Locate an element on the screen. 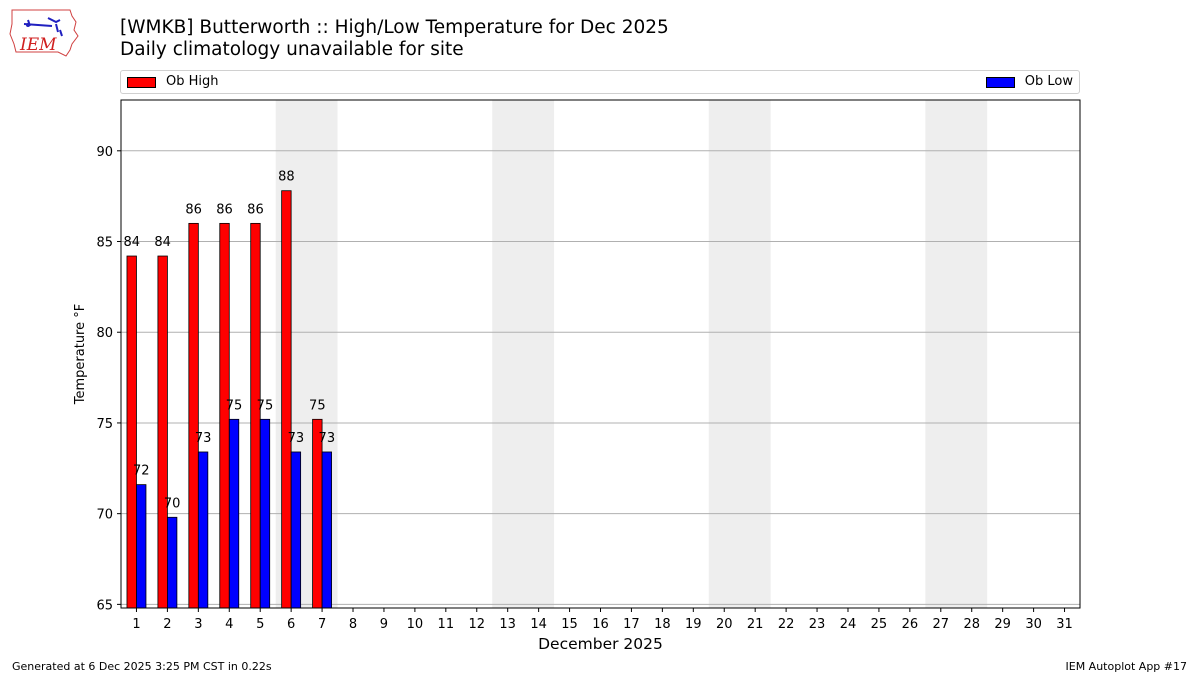 The image size is (1200, 675). x-tick-label: 20 is located at coordinates (724, 624).